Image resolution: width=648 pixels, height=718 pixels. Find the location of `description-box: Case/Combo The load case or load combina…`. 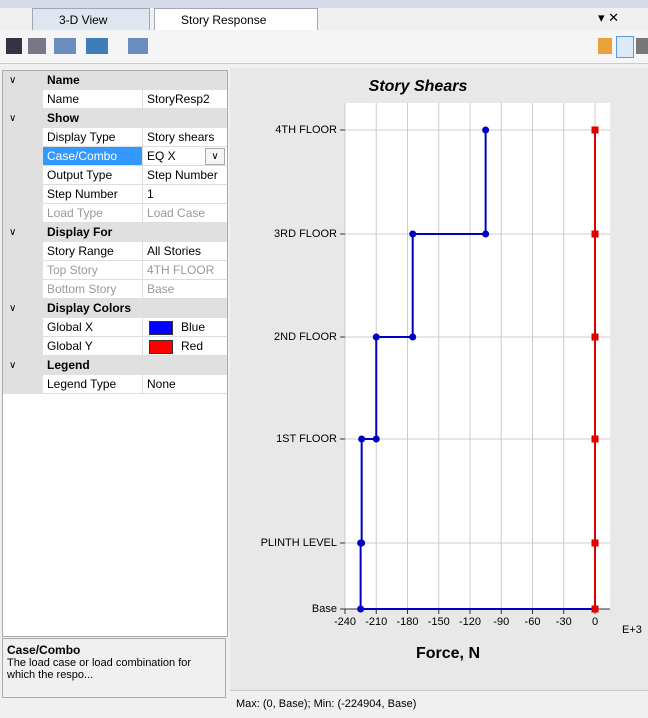

description-box: Case/Combo The load case or load combina… is located at coordinates (114, 668).